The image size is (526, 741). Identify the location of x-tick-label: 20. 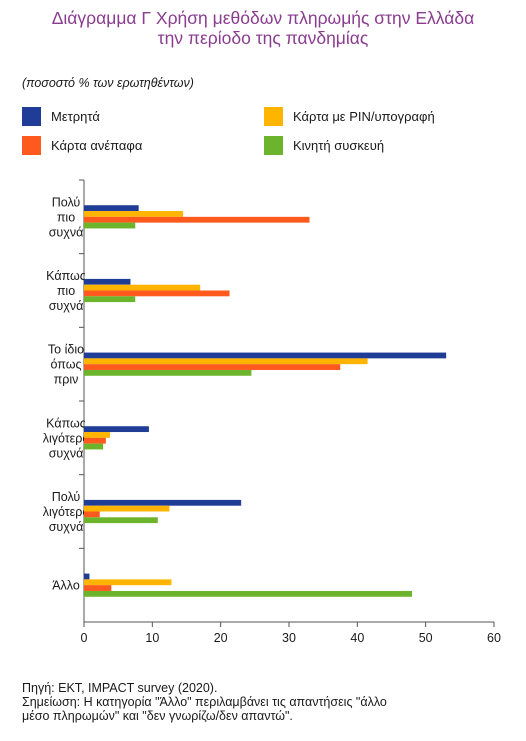
(221, 638).